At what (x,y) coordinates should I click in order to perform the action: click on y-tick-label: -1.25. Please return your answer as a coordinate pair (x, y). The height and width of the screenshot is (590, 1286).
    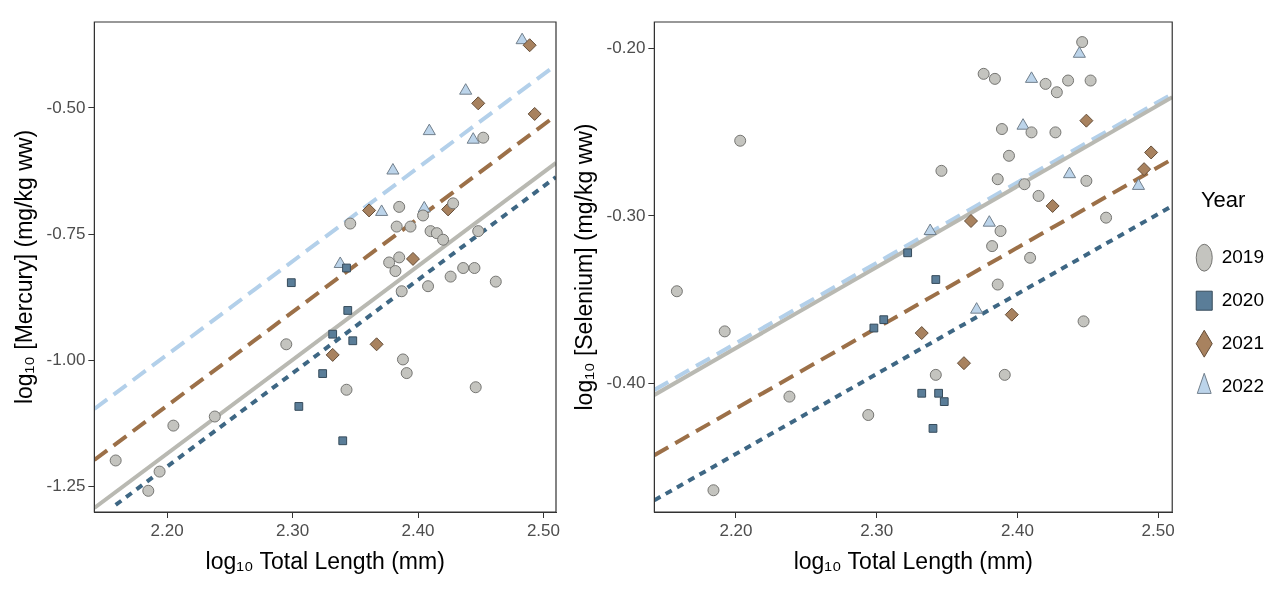
    Looking at the image, I should click on (66, 486).